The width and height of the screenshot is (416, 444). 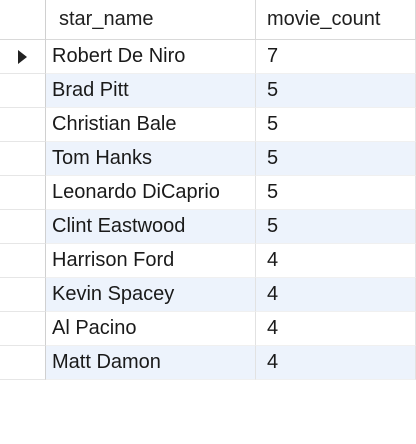 What do you see at coordinates (151, 20) in the screenshot?
I see `column-header-star-name: star_name` at bounding box center [151, 20].